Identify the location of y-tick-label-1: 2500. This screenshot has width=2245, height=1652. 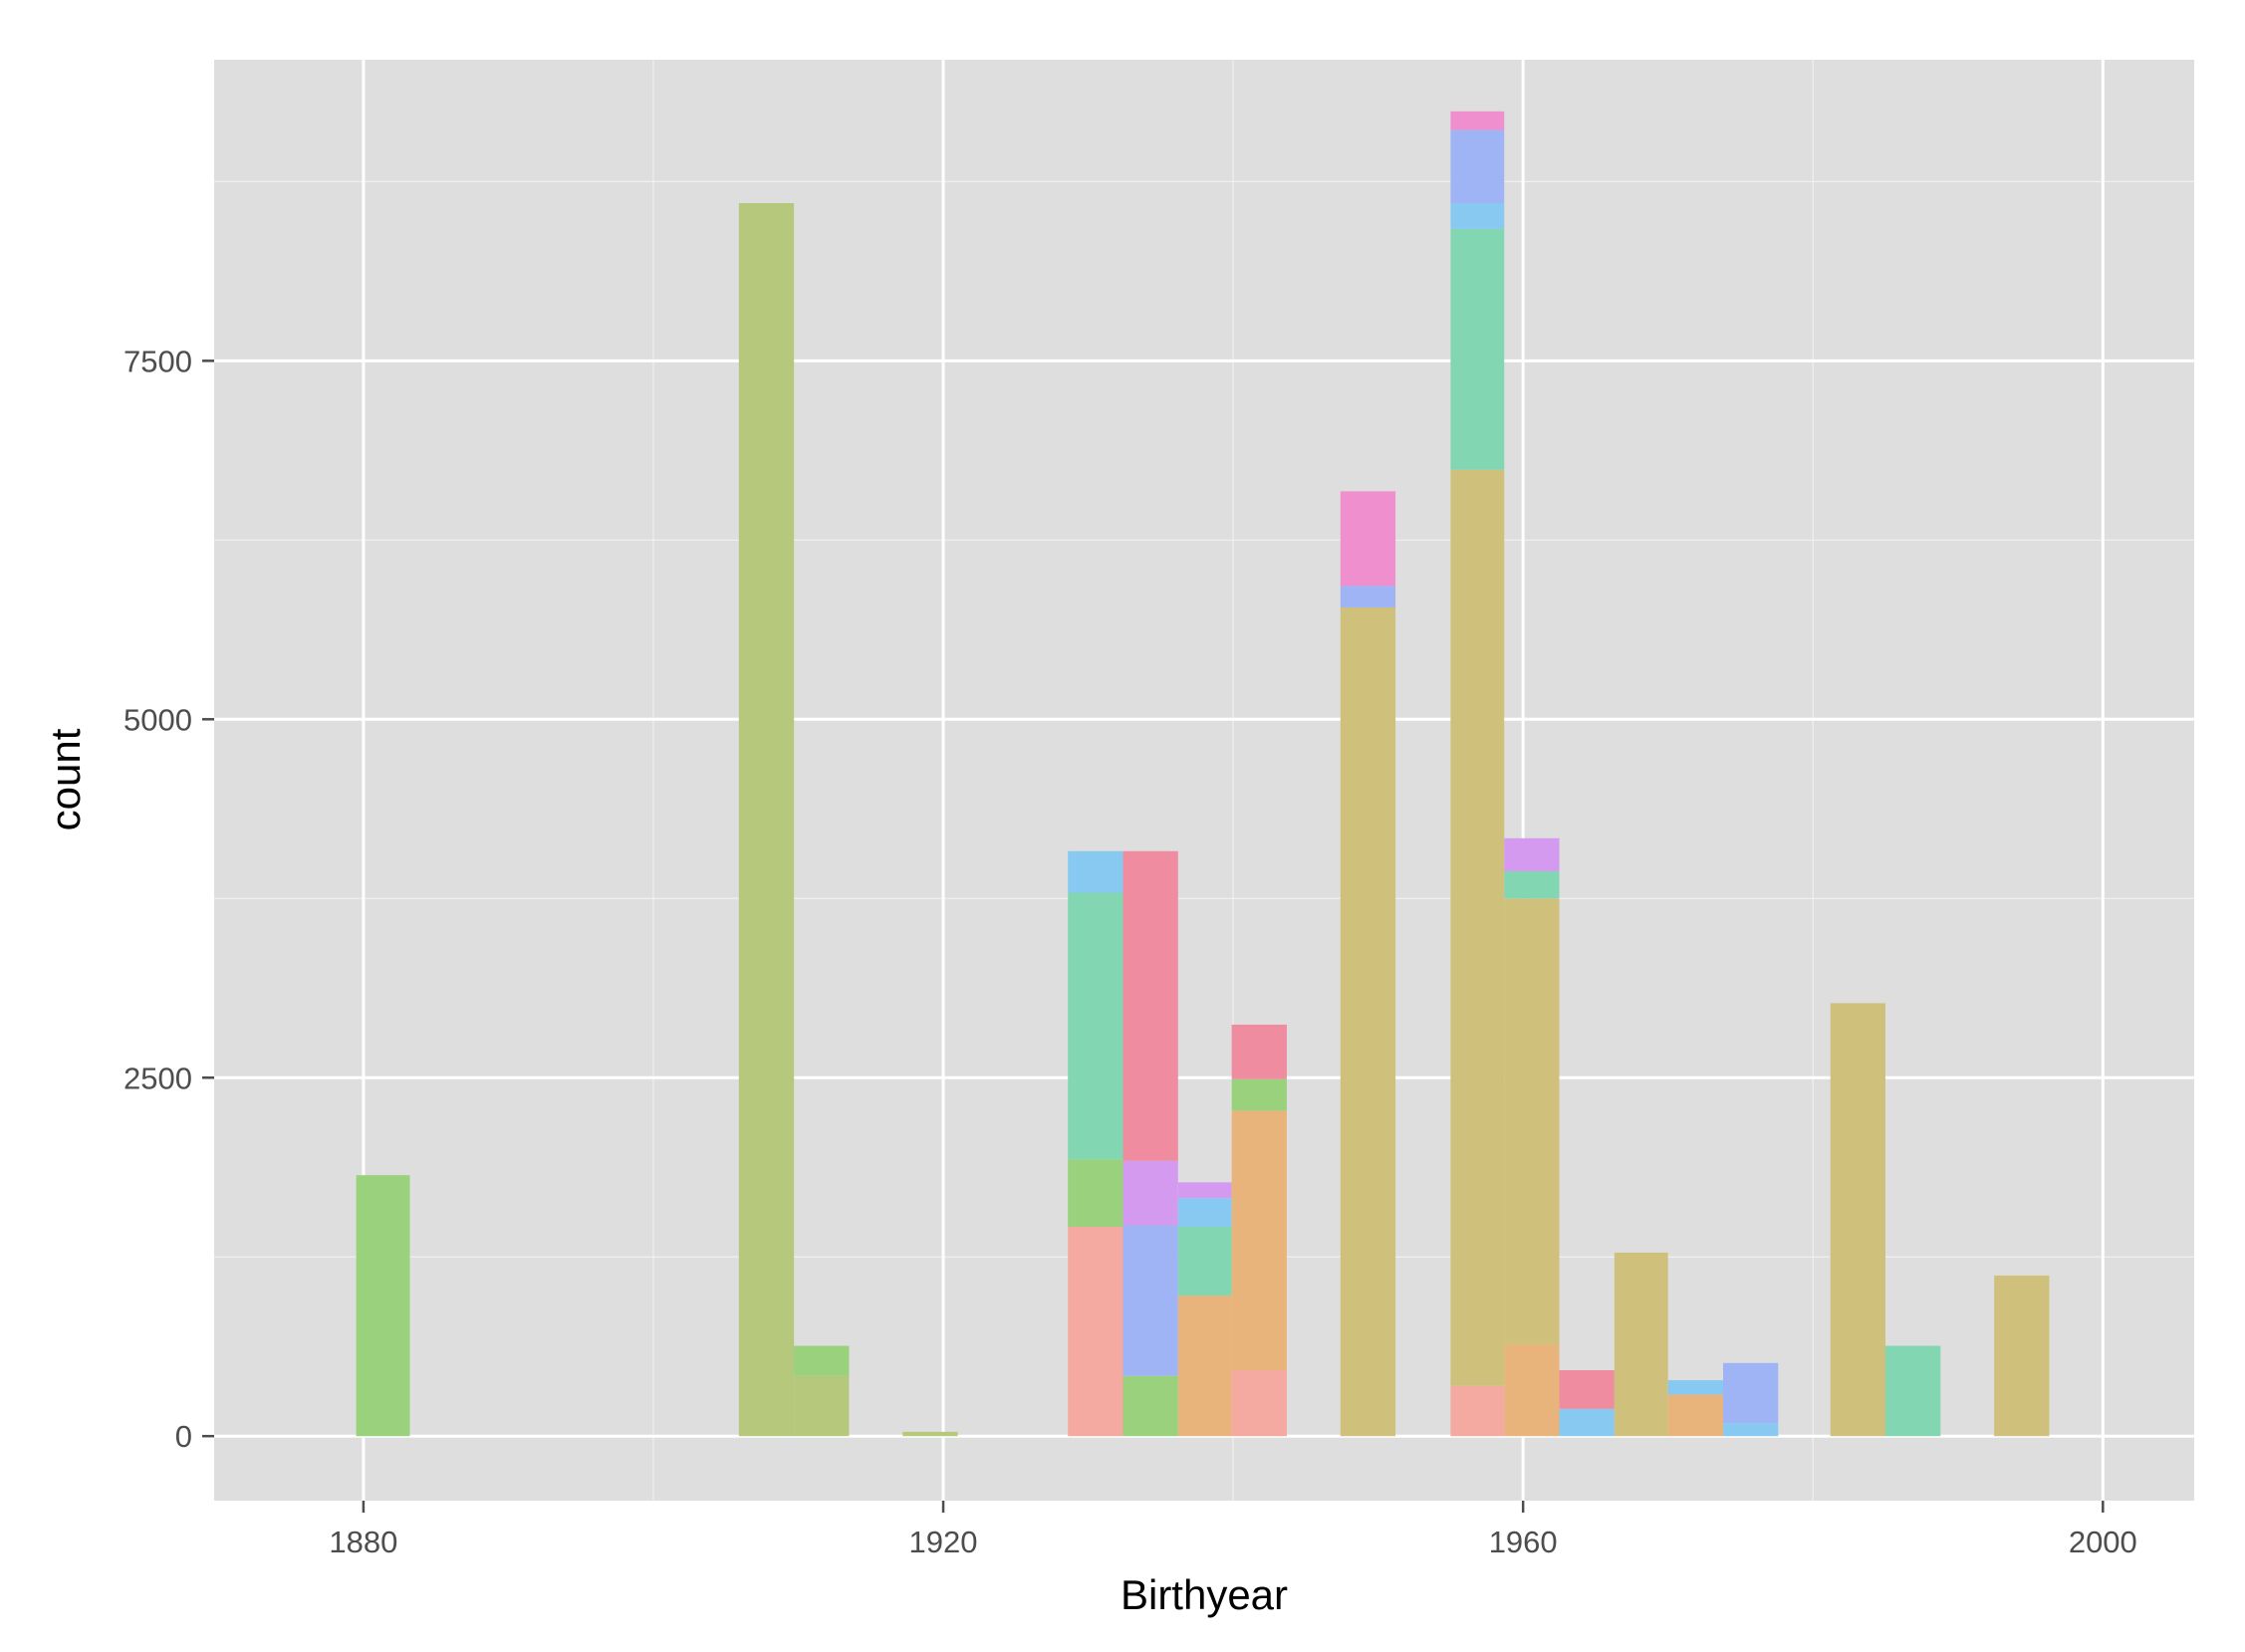
(158, 1078).